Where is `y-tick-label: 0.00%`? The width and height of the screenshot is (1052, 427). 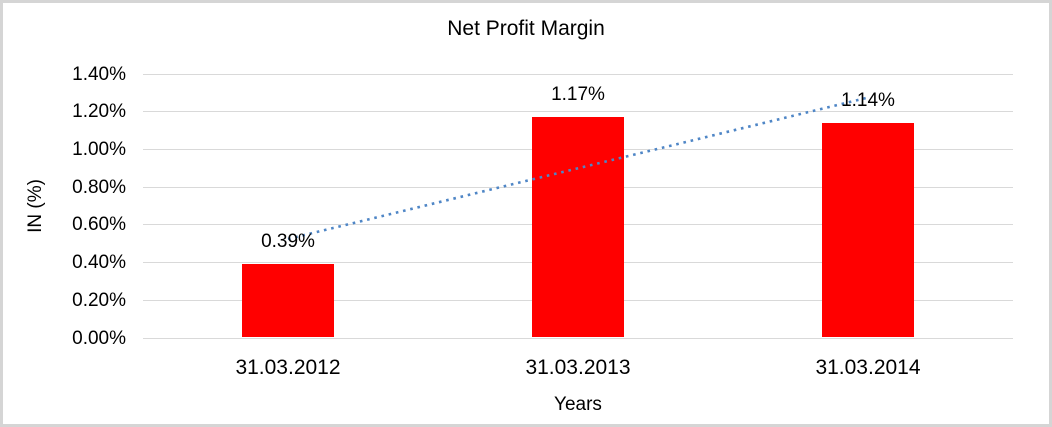 y-tick-label: 0.00% is located at coordinates (99, 338).